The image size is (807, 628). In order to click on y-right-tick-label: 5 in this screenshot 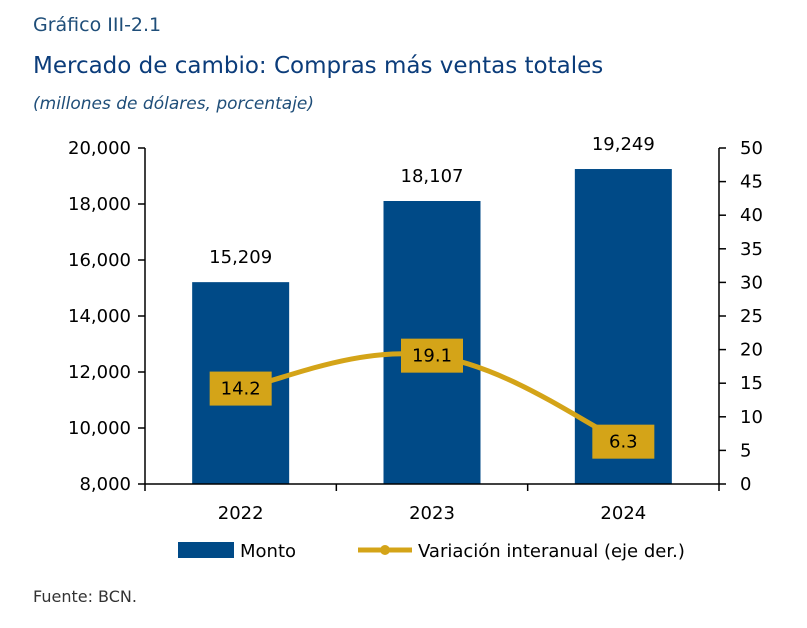, I will do `click(745, 450)`.